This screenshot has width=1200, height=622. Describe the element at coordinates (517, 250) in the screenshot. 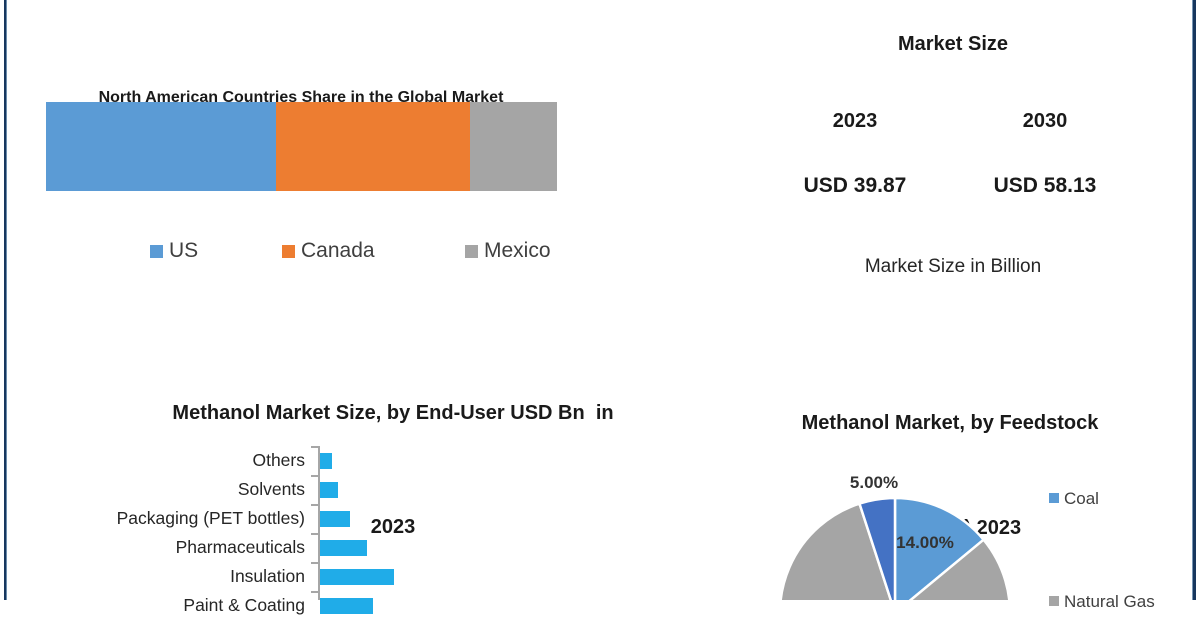

I see `mexico-legend-label: Mexico` at that location.